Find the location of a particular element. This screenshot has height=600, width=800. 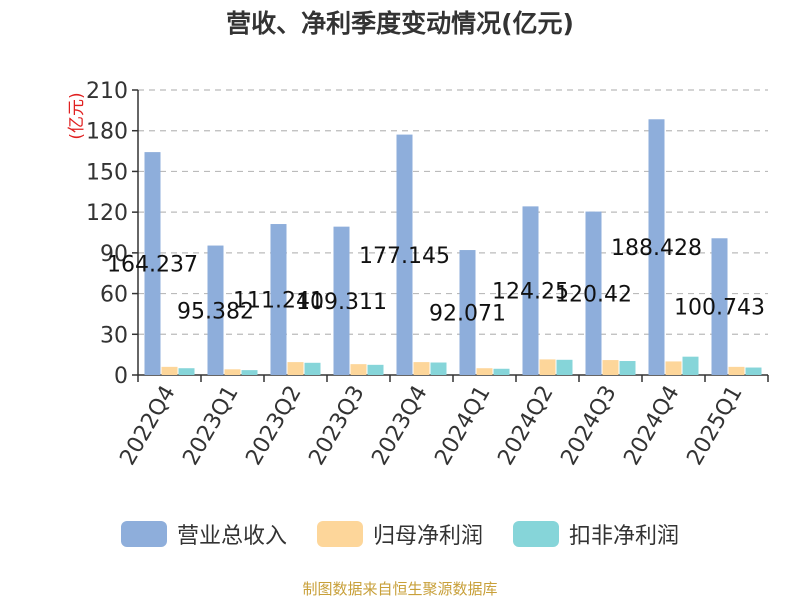

data-label: 177.145 is located at coordinates (404, 256).